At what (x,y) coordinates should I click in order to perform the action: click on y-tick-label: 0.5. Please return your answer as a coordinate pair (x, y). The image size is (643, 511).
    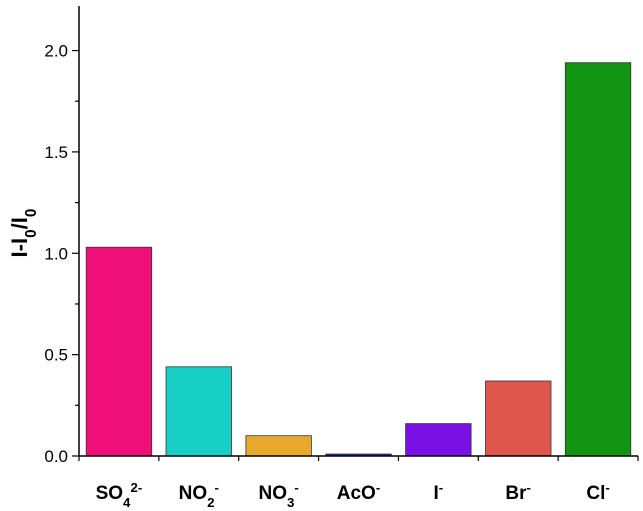
    Looking at the image, I should click on (56, 355).